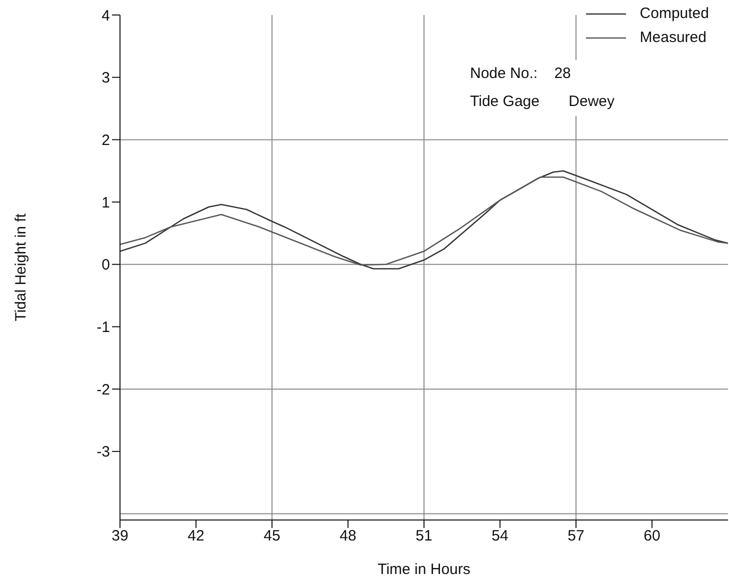 The height and width of the screenshot is (578, 729). Describe the element at coordinates (196, 536) in the screenshot. I see `x-tick-label: 42` at that location.